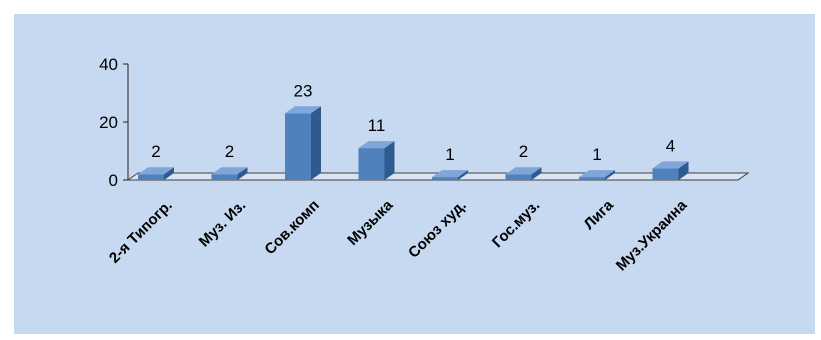 The image size is (821, 340). What do you see at coordinates (370, 222) in the screenshot?
I see `category-label: Музыка` at bounding box center [370, 222].